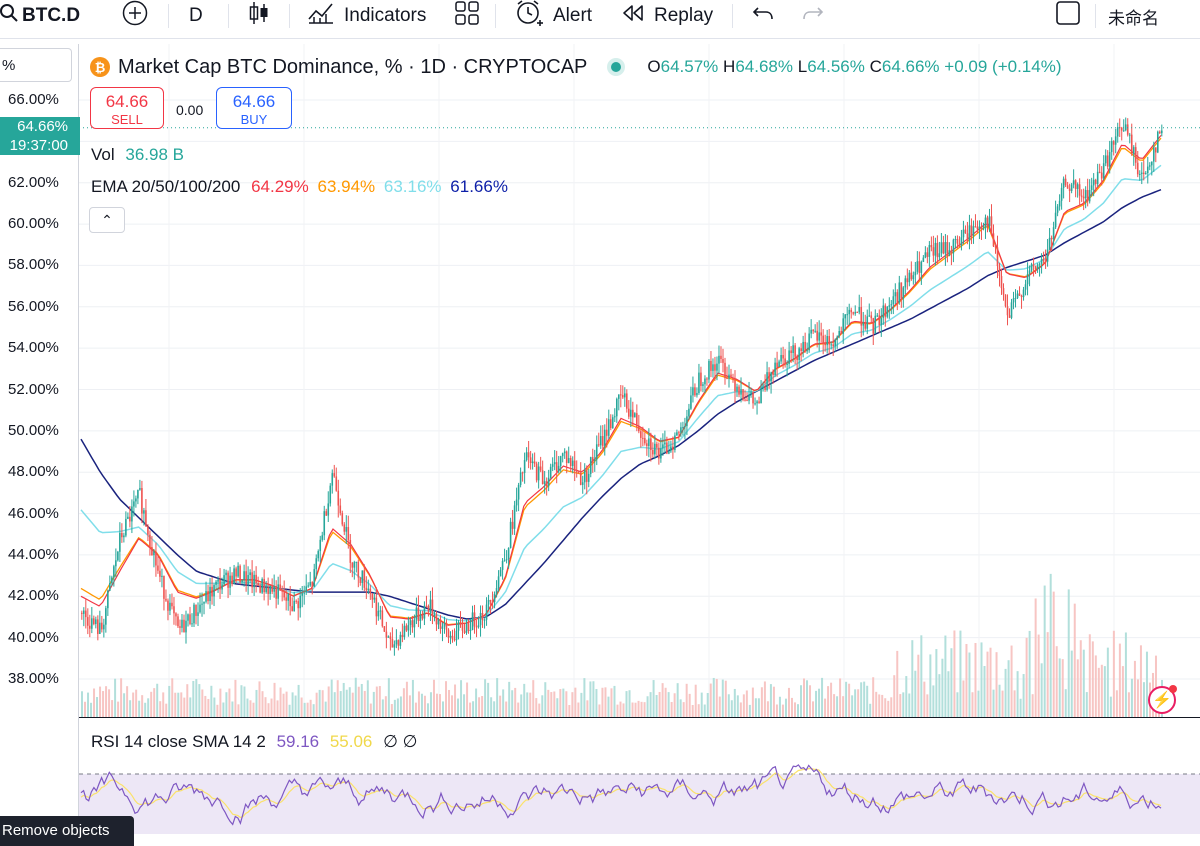 Image resolution: width=1200 pixels, height=846 pixels. What do you see at coordinates (763, 16) in the screenshot?
I see `undo-button` at bounding box center [763, 16].